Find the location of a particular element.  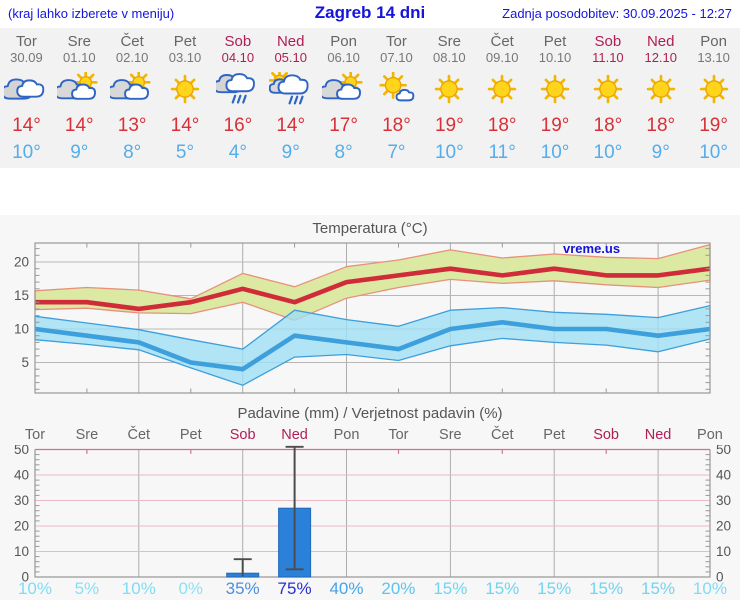

sun-rain-icon is located at coordinates (288, 88).